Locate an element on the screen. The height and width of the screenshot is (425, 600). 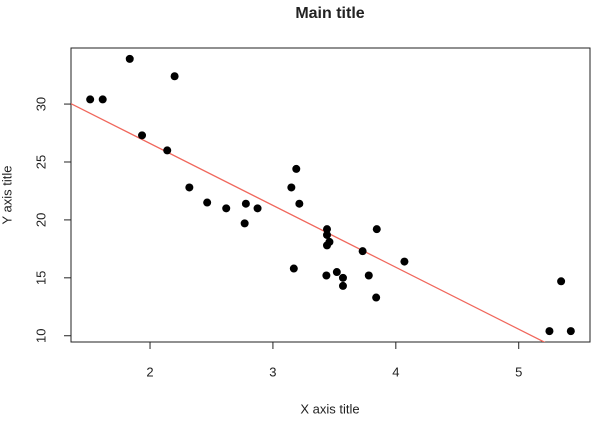
y-tick-label: 15 is located at coordinates (40, 278).